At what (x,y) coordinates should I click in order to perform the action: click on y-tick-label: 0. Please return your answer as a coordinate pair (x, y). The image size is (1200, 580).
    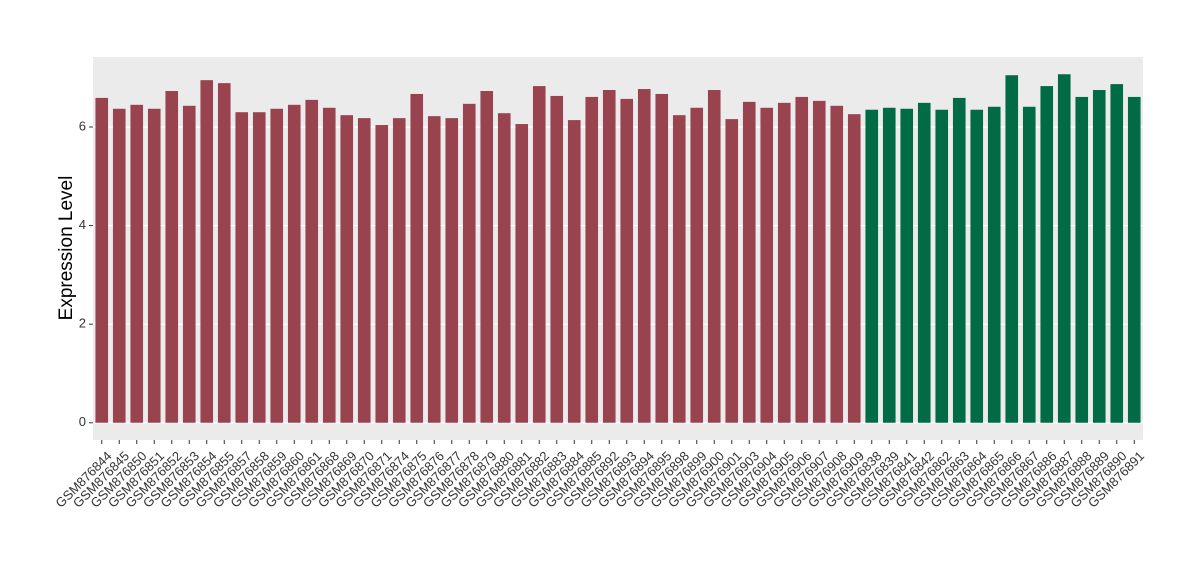
    Looking at the image, I should click on (82, 421).